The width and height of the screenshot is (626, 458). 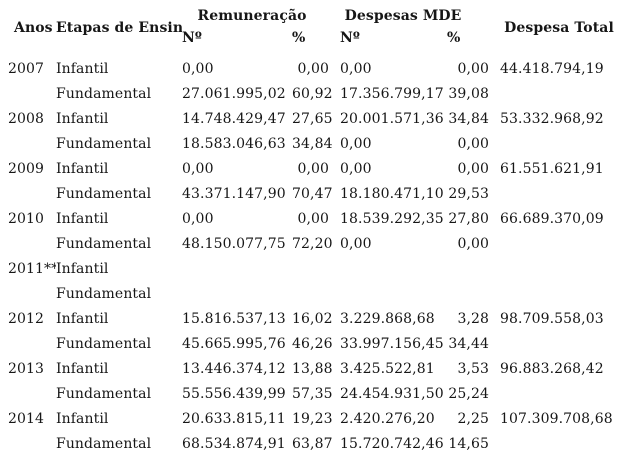 What do you see at coordinates (473, 418) in the screenshot?
I see `cell-mde-percent: 2,25` at bounding box center [473, 418].